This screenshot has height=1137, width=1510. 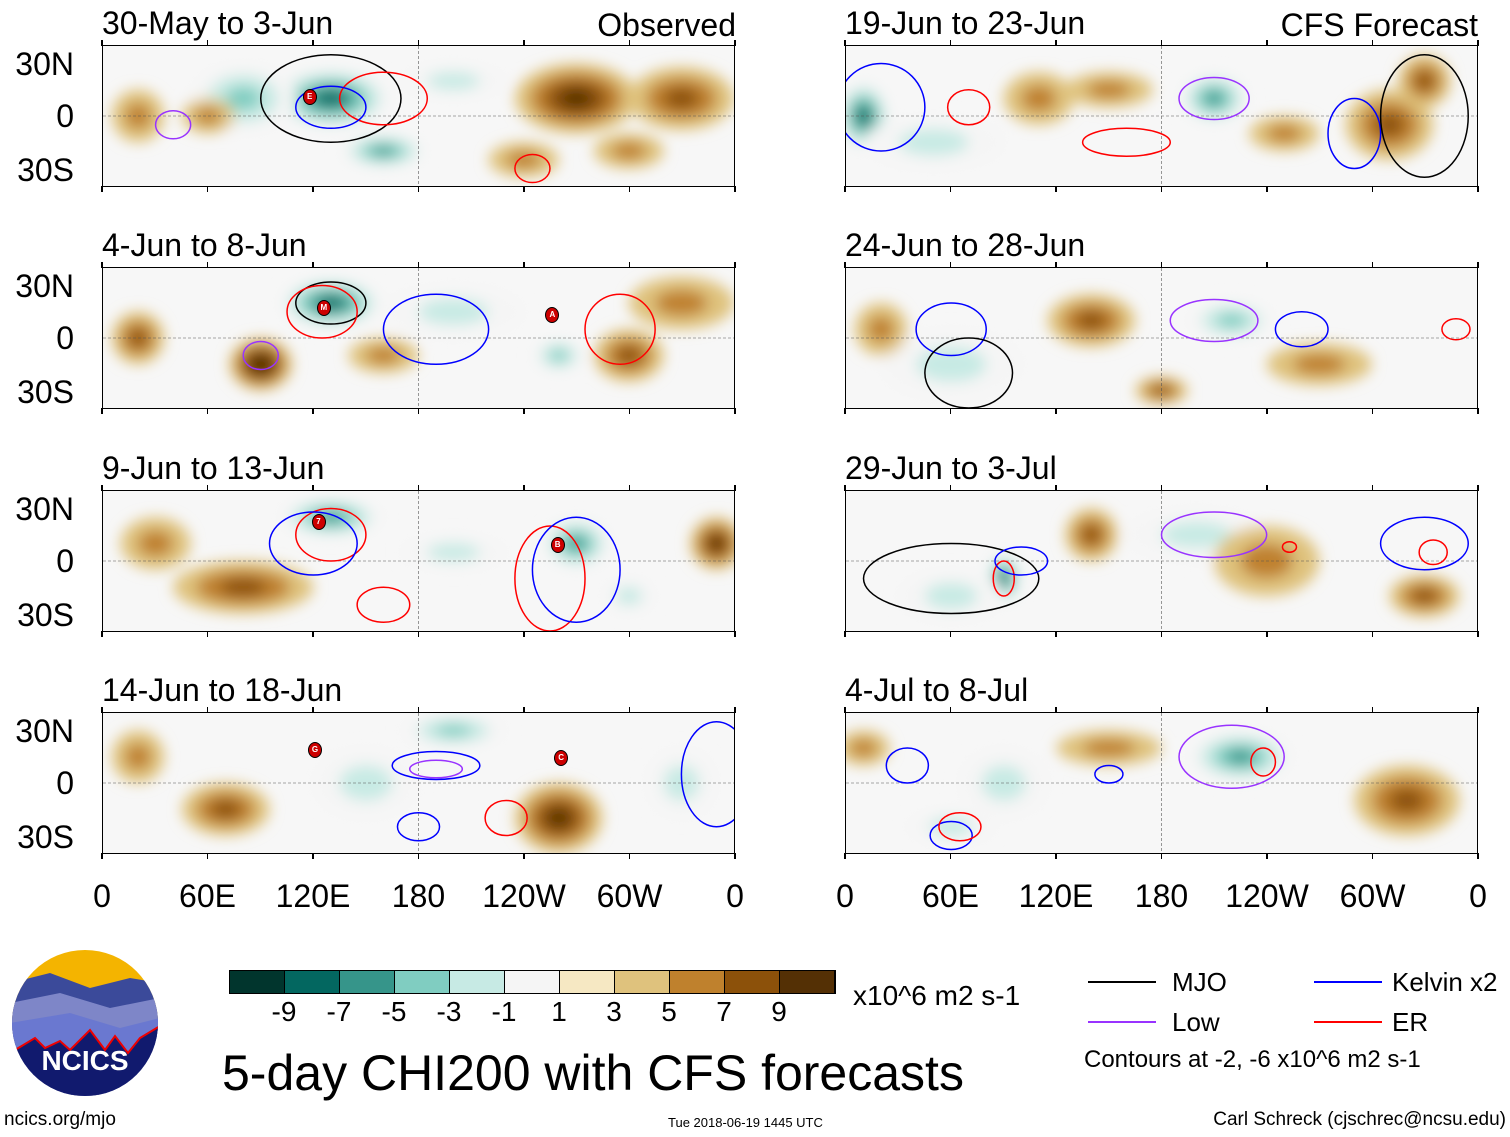 What do you see at coordinates (323, 308) in the screenshot?
I see `storm-marker: M` at bounding box center [323, 308].